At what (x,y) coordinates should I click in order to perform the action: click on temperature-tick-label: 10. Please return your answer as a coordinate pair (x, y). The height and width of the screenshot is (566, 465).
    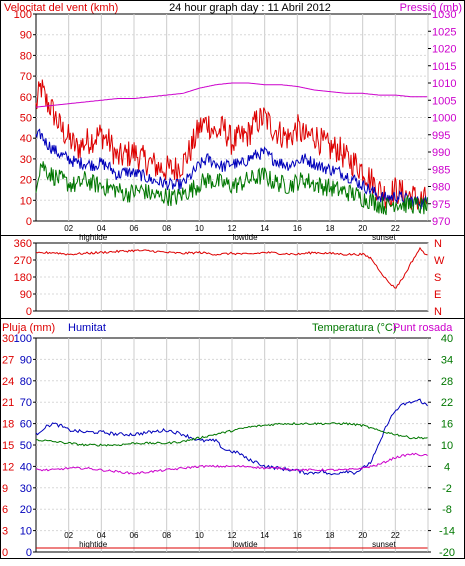
    Looking at the image, I should click on (447, 446).